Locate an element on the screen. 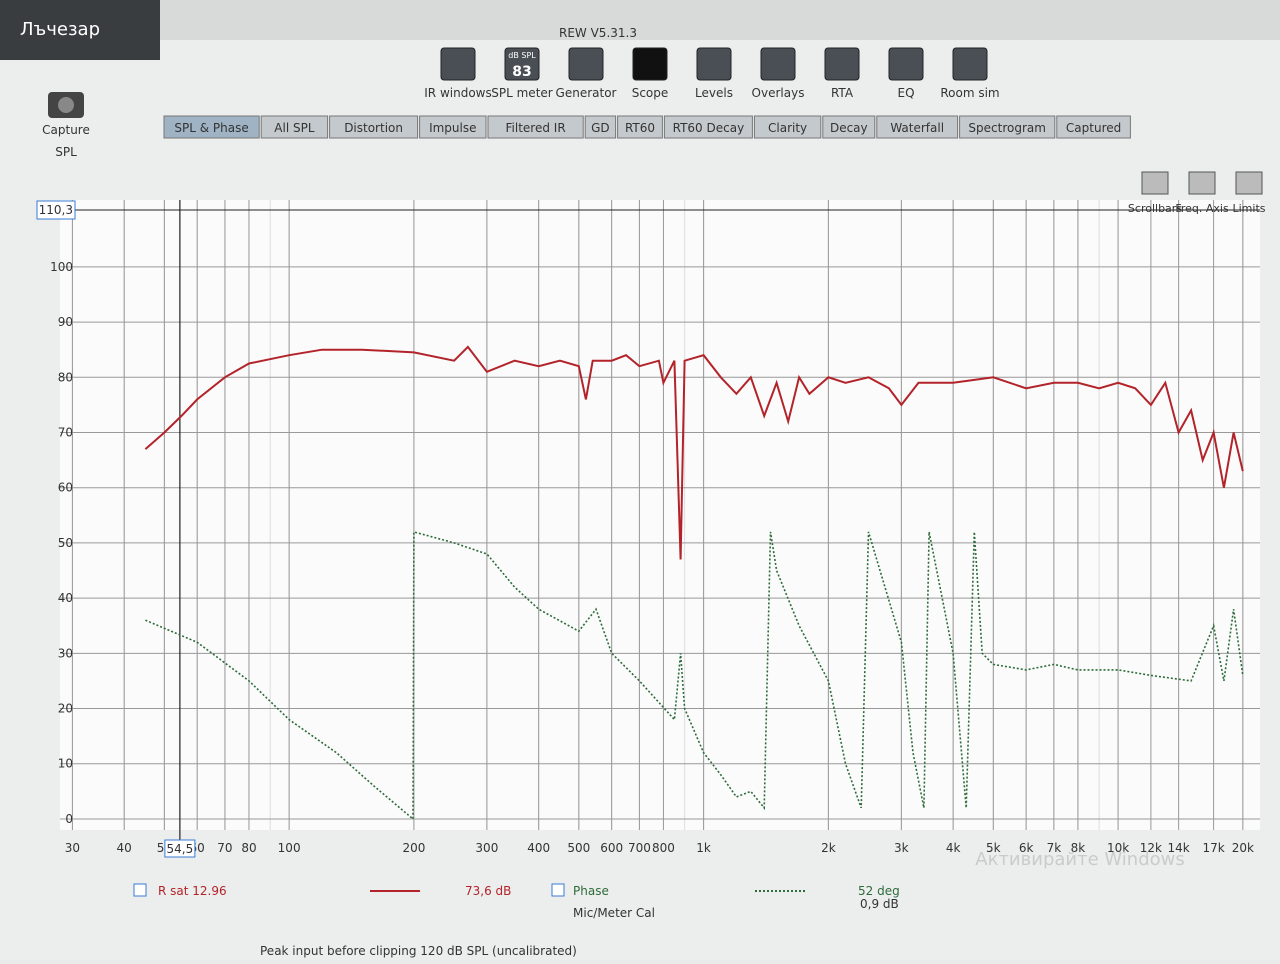  capture-sub: SPL is located at coordinates (66, 152).